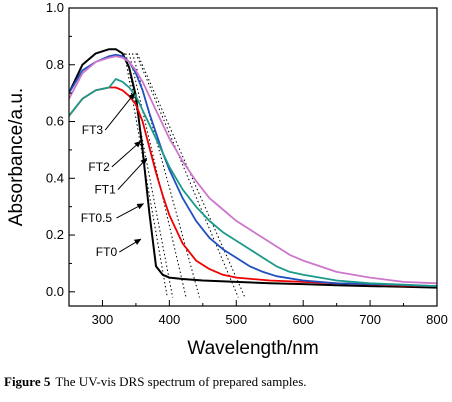 Image resolution: width=452 pixels, height=402 pixels. Describe the element at coordinates (258, 313) in the screenshot. I see `x-axis: 300 400 500 600 700 800` at that location.